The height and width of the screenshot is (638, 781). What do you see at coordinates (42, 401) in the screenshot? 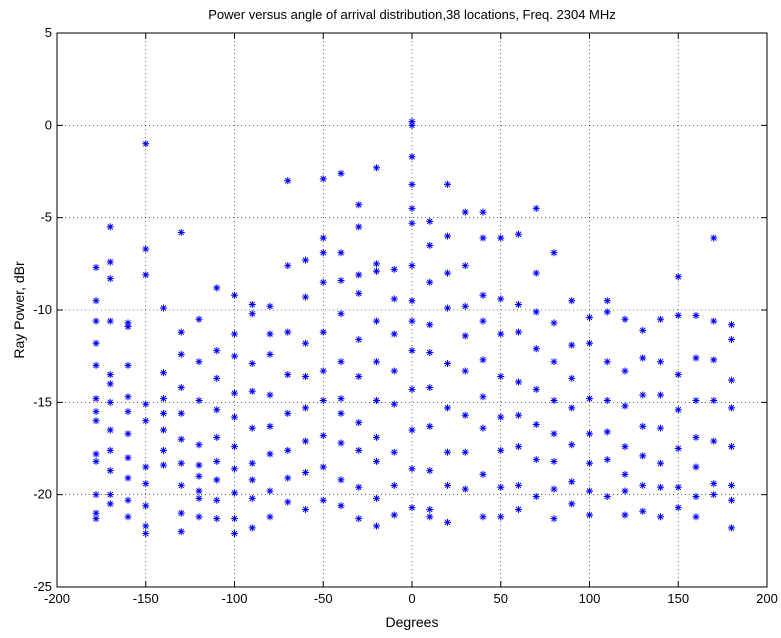
I see `y-tick-label: -15` at bounding box center [42, 401].